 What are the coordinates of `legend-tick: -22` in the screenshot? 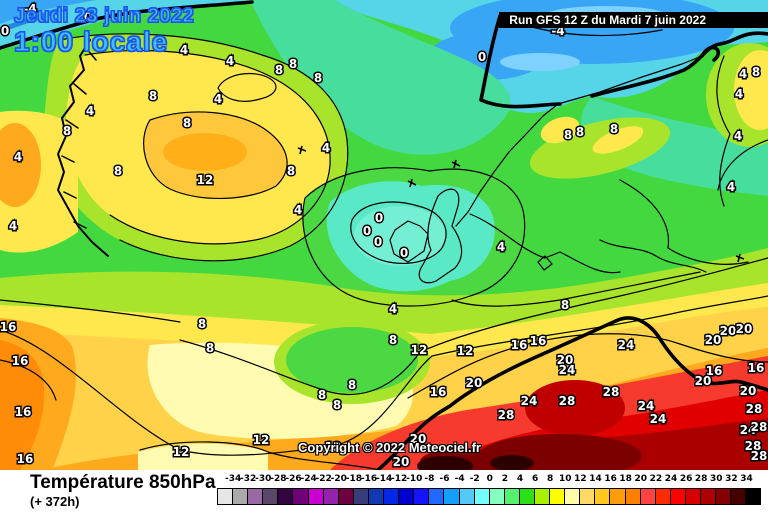 It's located at (323, 479).